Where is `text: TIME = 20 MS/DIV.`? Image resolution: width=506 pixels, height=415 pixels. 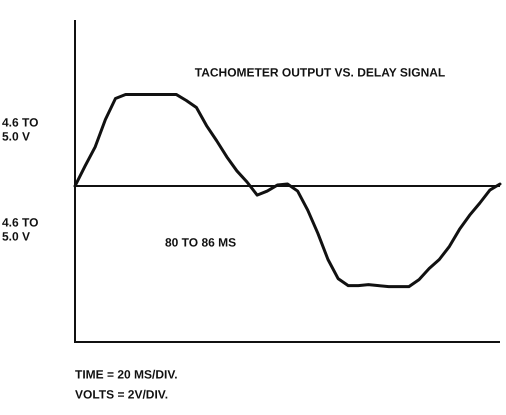 text: TIME = 20 MS/DIV. is located at coordinates (126, 374).